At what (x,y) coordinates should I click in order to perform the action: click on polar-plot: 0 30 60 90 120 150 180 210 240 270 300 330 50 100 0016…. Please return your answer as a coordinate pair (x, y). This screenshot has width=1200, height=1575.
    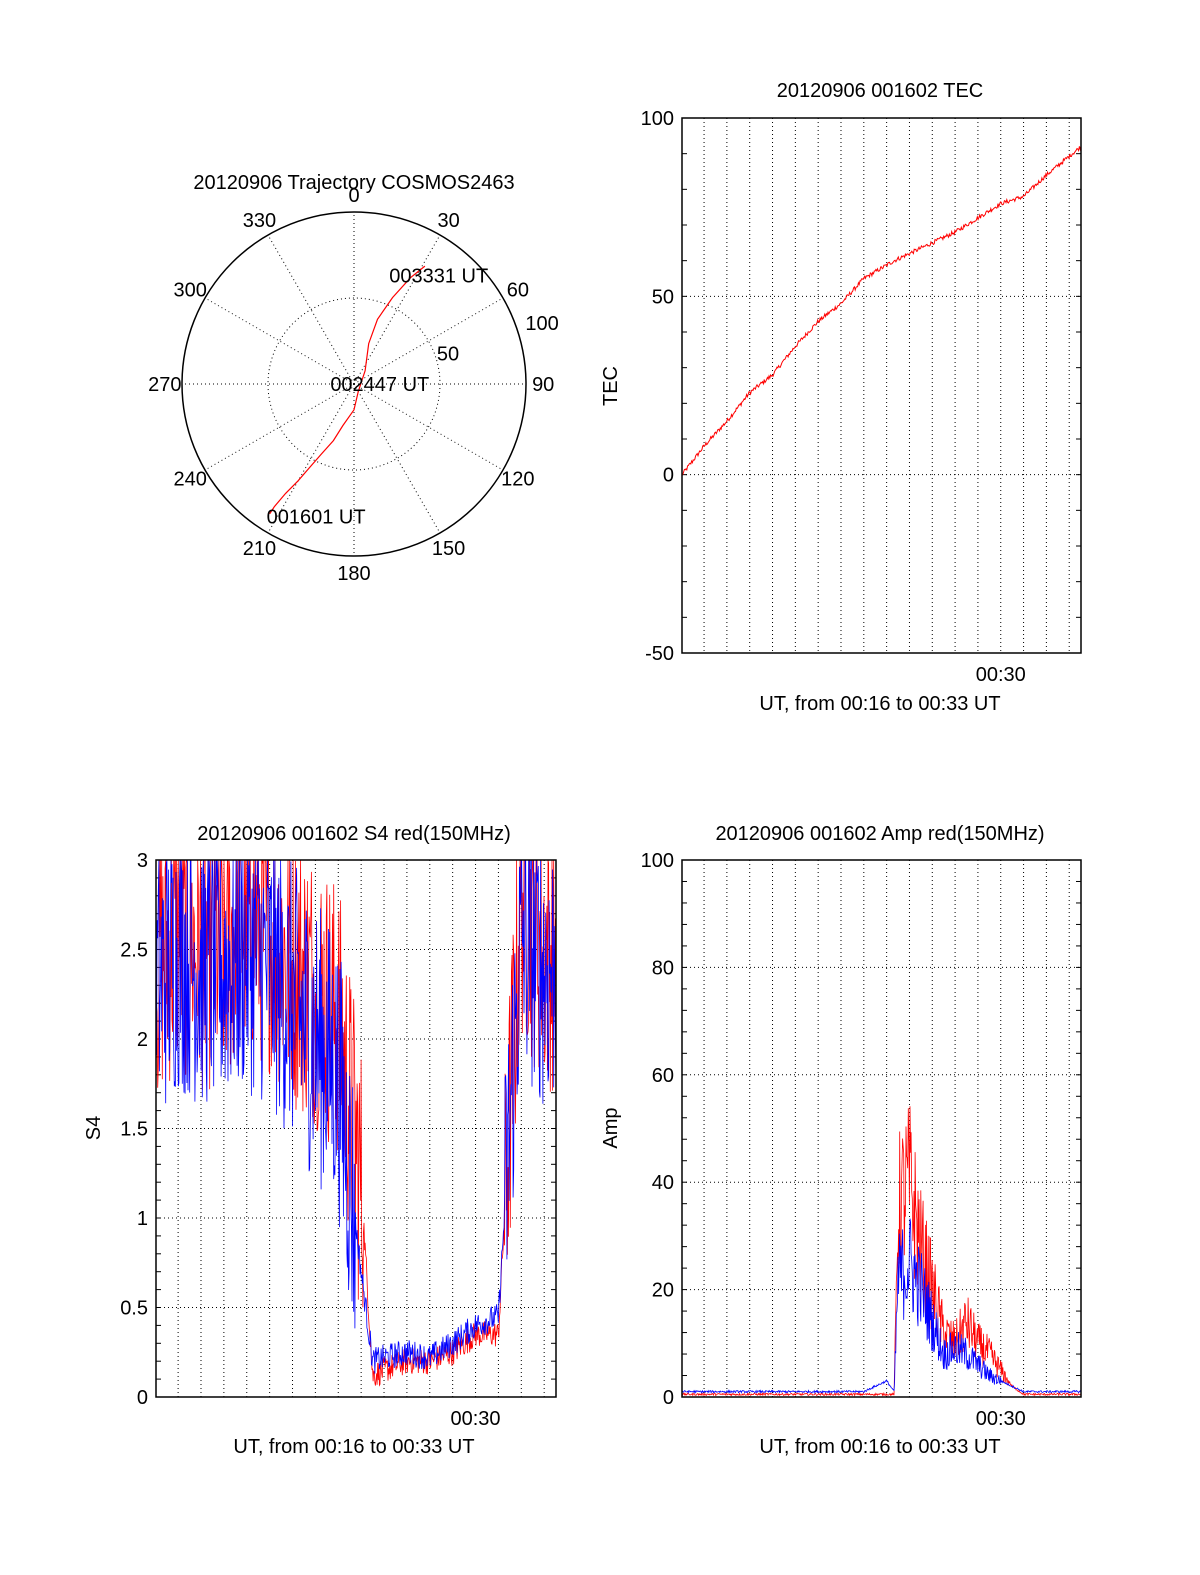
    Looking at the image, I should click on (353, 385).